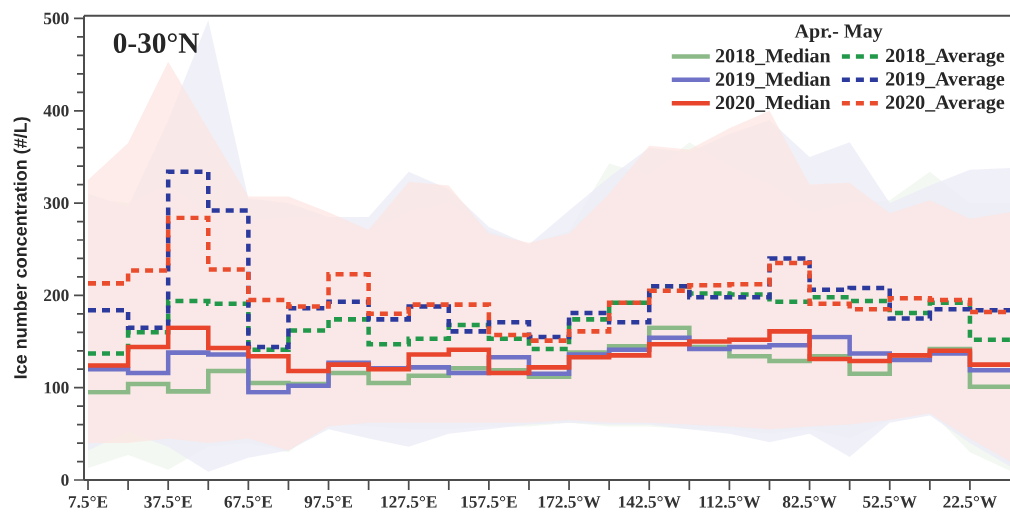 Image resolution: width=1010 pixels, height=514 pixels. I want to click on x-tick-label: 127.5°E, so click(409, 502).